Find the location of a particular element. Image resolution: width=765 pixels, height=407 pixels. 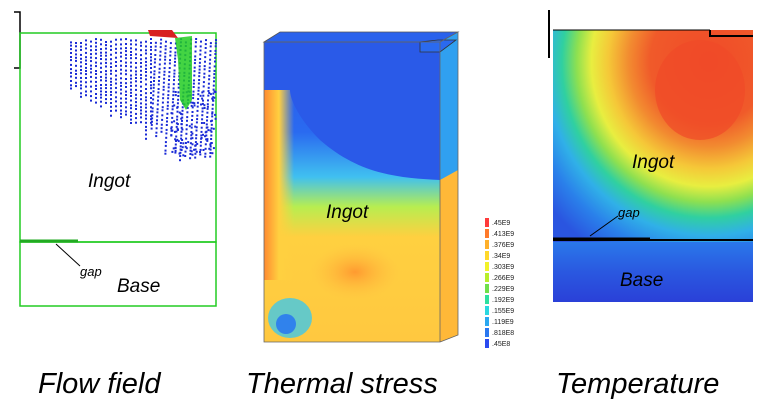

legend-label: .34E9 is located at coordinates (501, 256).